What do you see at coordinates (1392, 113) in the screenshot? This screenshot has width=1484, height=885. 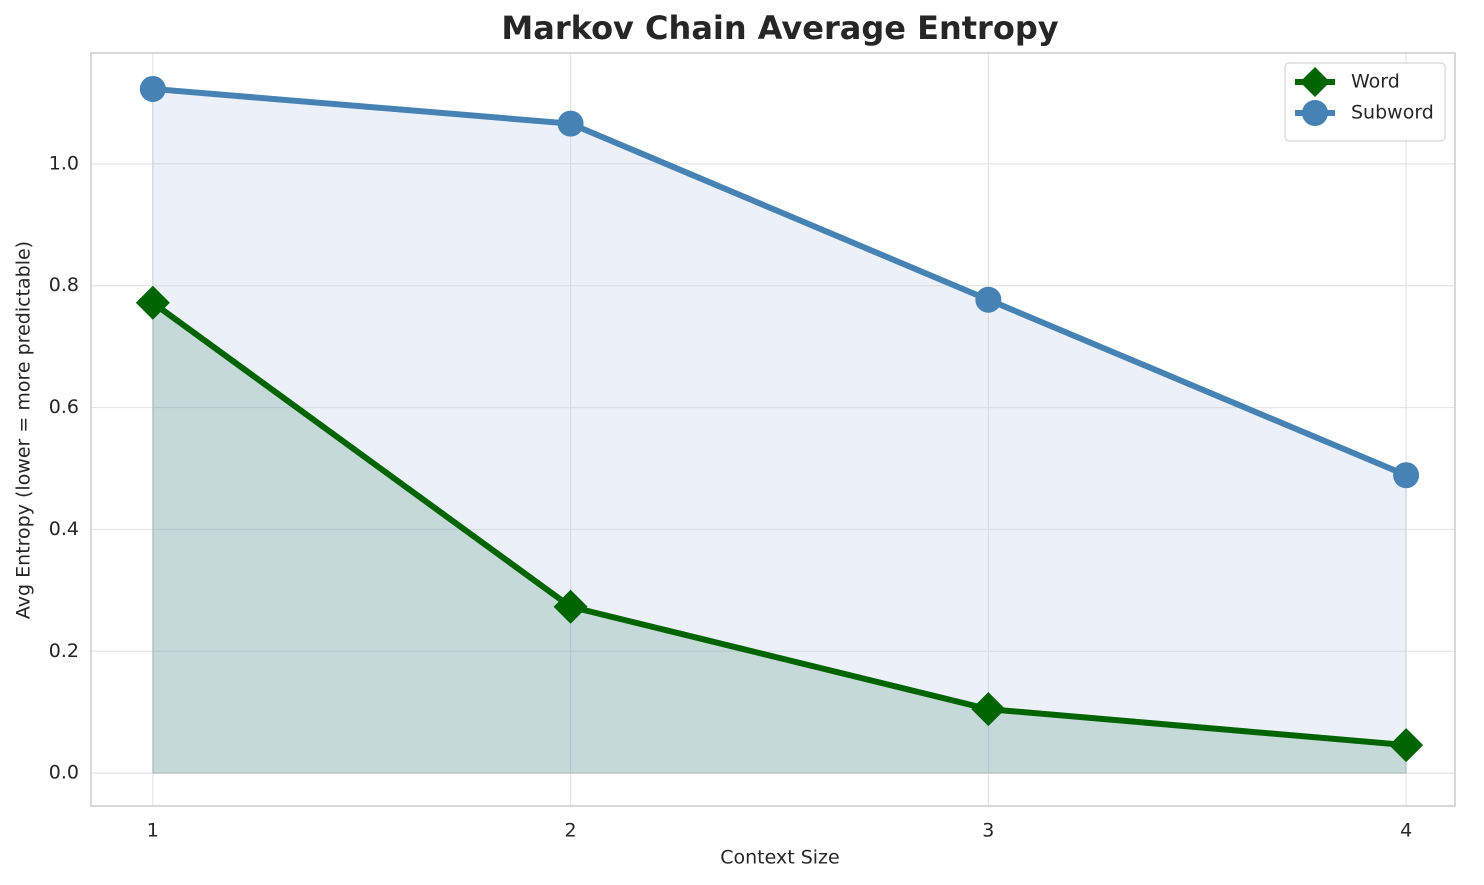 I see `legend-label: Subword` at bounding box center [1392, 113].